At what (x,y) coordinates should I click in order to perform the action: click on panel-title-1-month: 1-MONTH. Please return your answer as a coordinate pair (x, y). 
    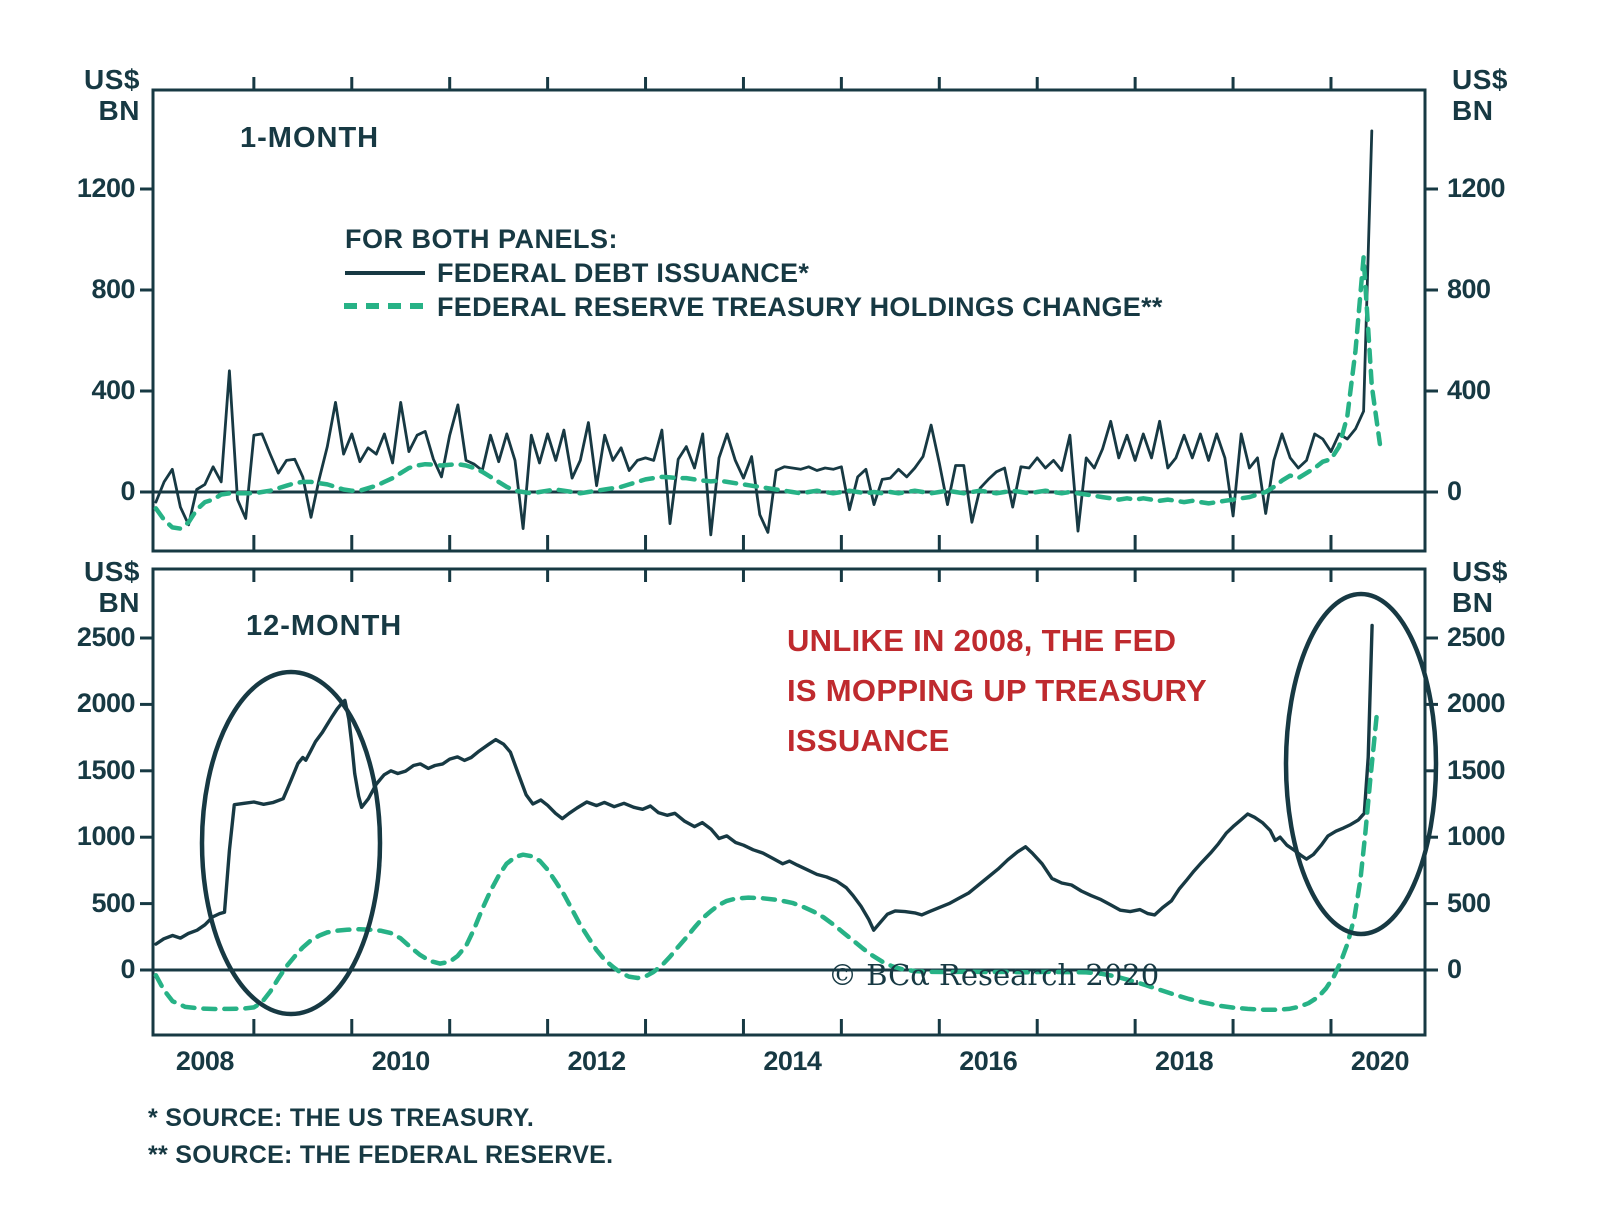
    Looking at the image, I should click on (310, 138).